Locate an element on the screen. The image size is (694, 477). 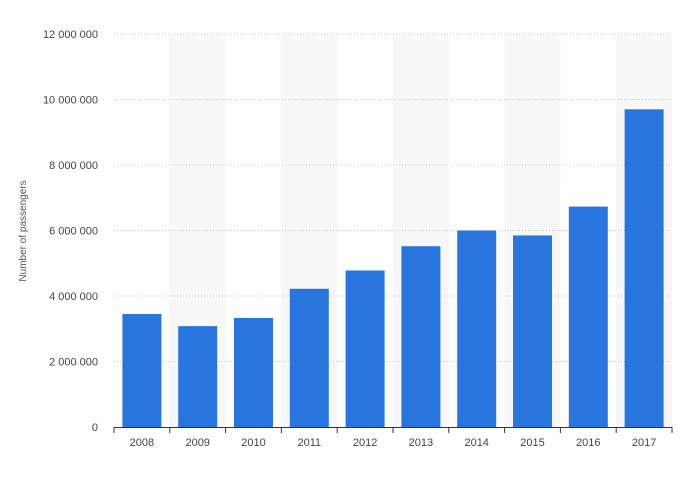
y-axis-title: Number of passengers is located at coordinates (23, 230).